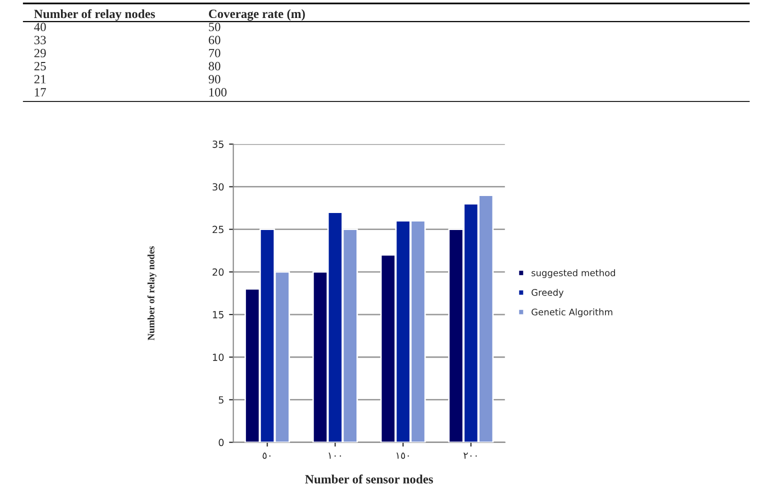 Image resolution: width=765 pixels, height=497 pixels. What do you see at coordinates (214, 53) in the screenshot?
I see `text: 70` at bounding box center [214, 53].